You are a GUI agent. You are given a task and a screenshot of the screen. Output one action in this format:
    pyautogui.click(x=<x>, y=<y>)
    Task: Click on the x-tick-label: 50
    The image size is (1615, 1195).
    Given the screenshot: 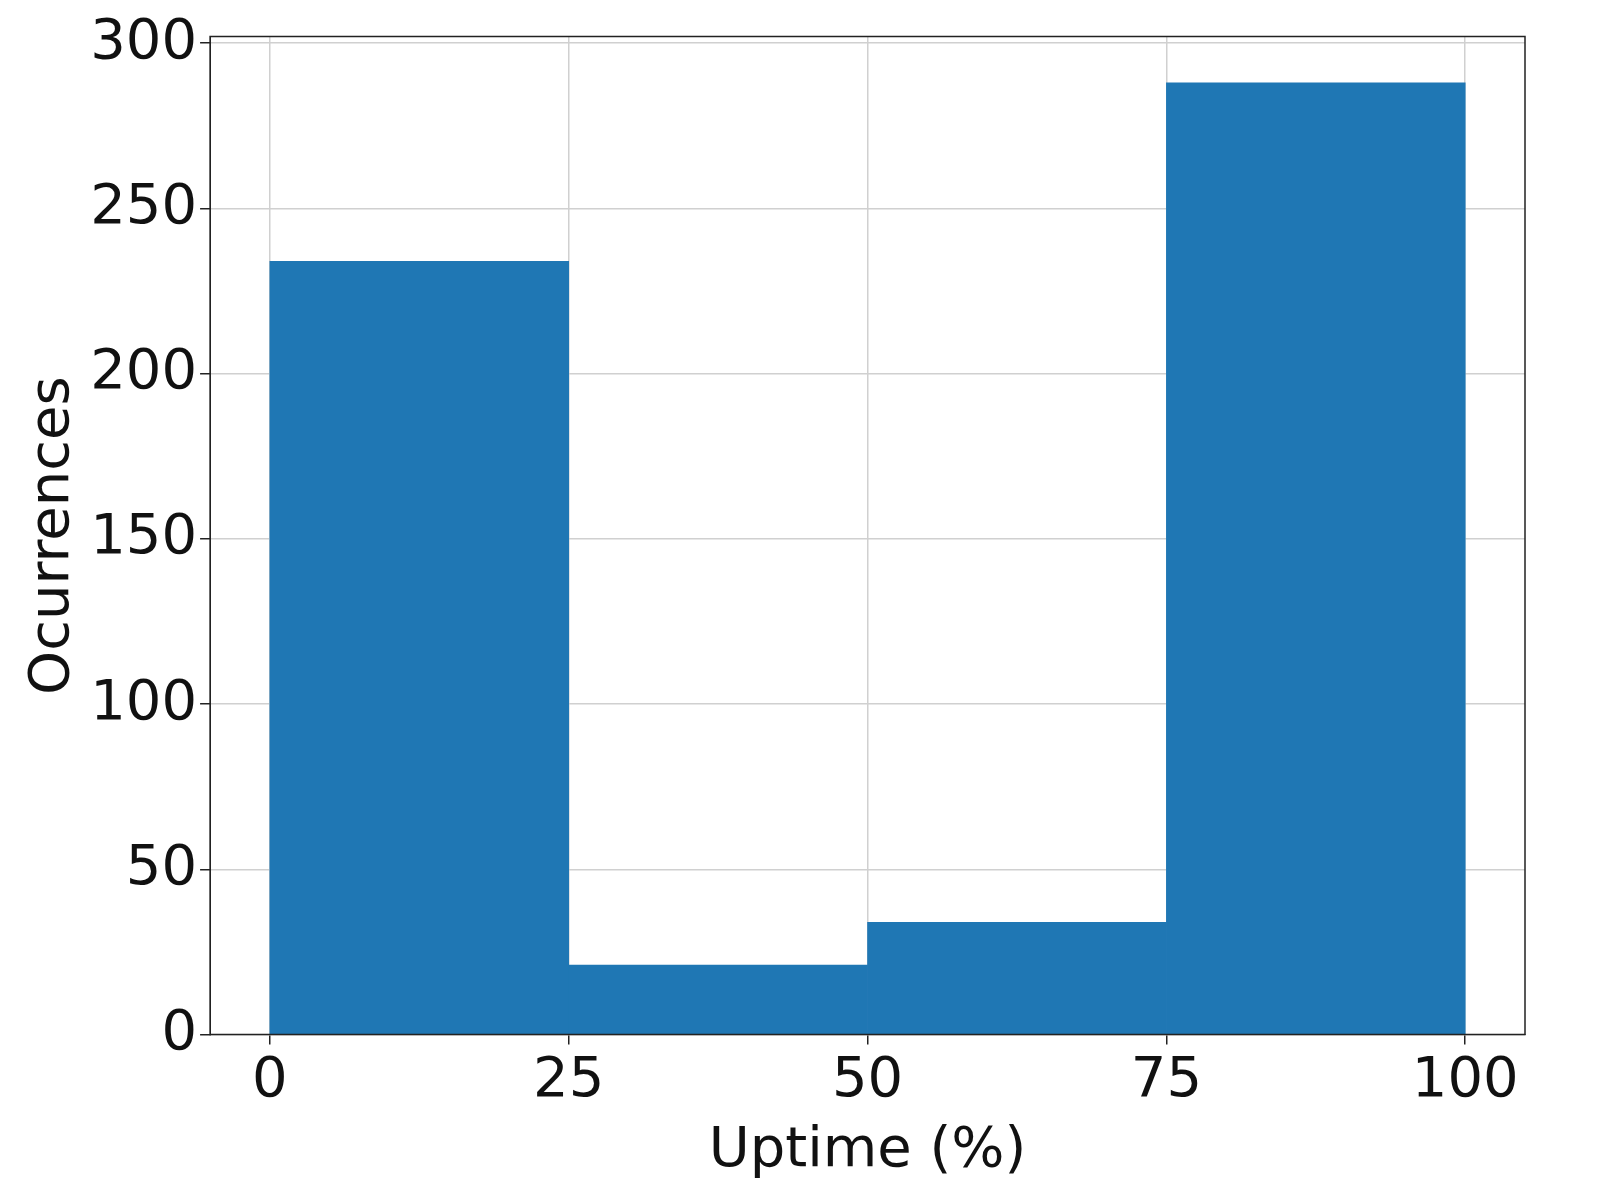 What is the action you would take?
    pyautogui.click(x=867, y=1076)
    